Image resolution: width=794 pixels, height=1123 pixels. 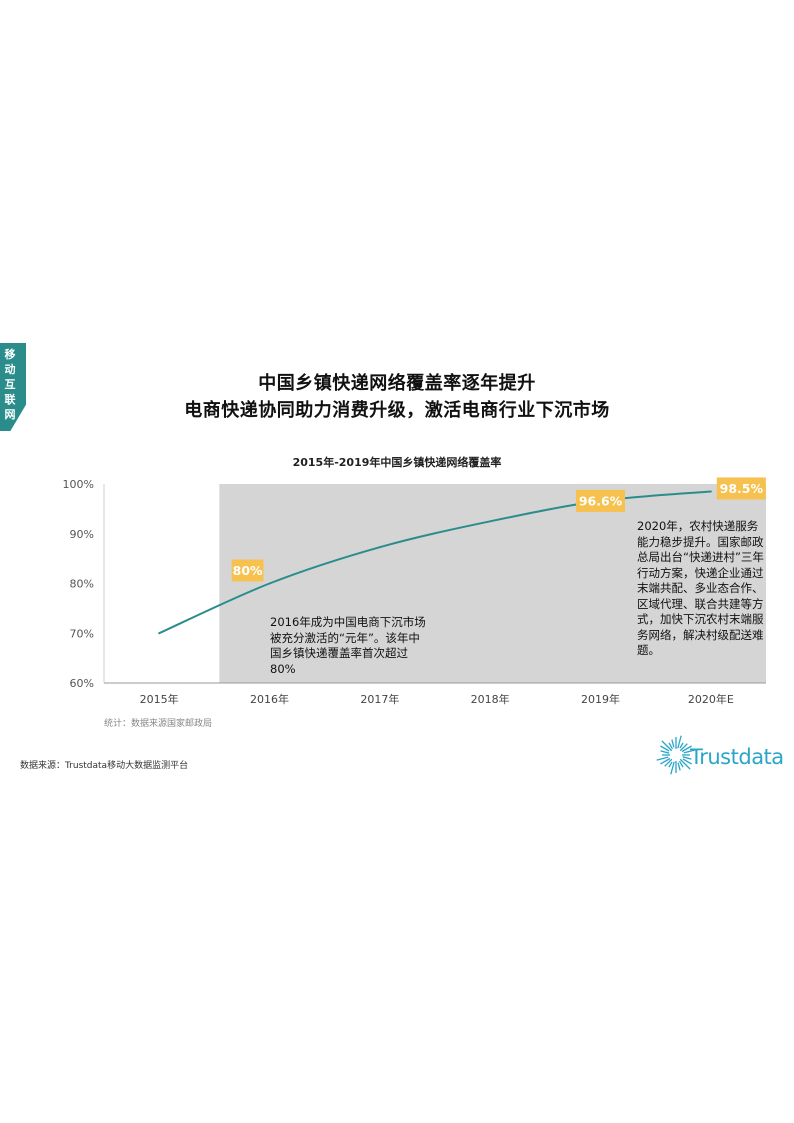 I want to click on y-tick-label: 60%, so click(x=82, y=683).